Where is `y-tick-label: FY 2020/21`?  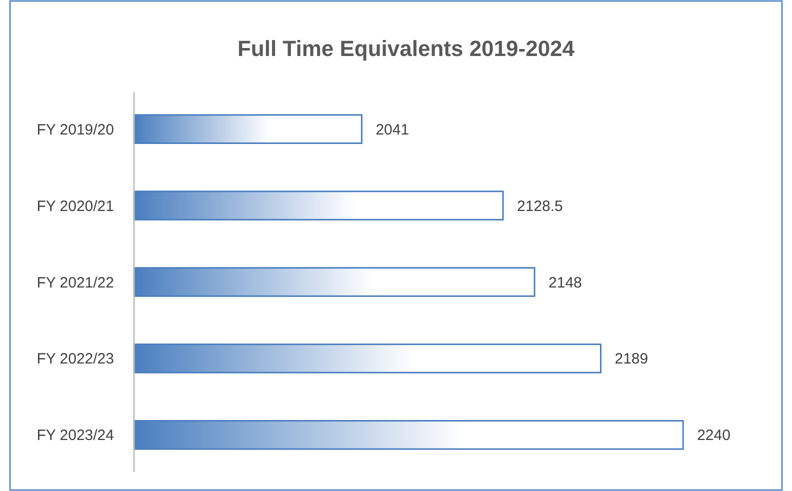 y-tick-label: FY 2020/21 is located at coordinates (75, 206).